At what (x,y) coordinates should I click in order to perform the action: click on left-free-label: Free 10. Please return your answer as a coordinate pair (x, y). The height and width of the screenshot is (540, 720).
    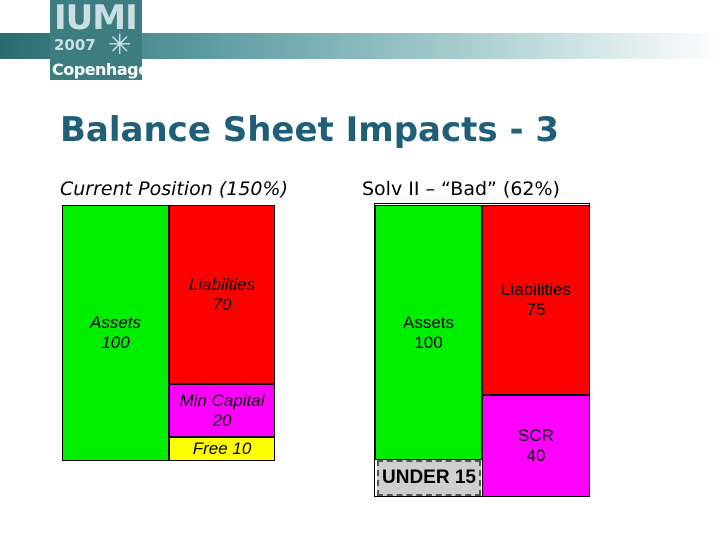
    Looking at the image, I should click on (222, 448).